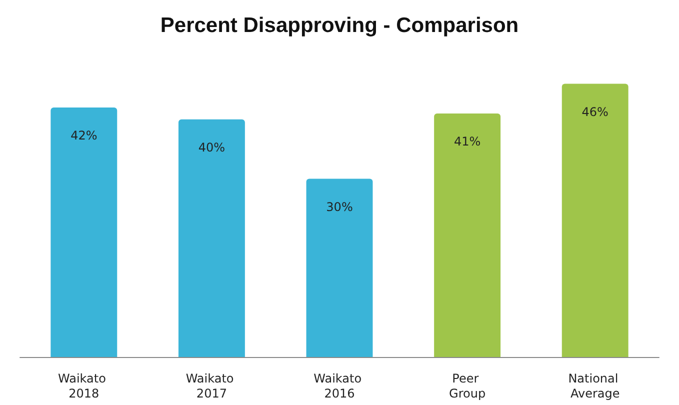 The image size is (679, 405). What do you see at coordinates (339, 207) in the screenshot?
I see `data-label: 30%` at bounding box center [339, 207].